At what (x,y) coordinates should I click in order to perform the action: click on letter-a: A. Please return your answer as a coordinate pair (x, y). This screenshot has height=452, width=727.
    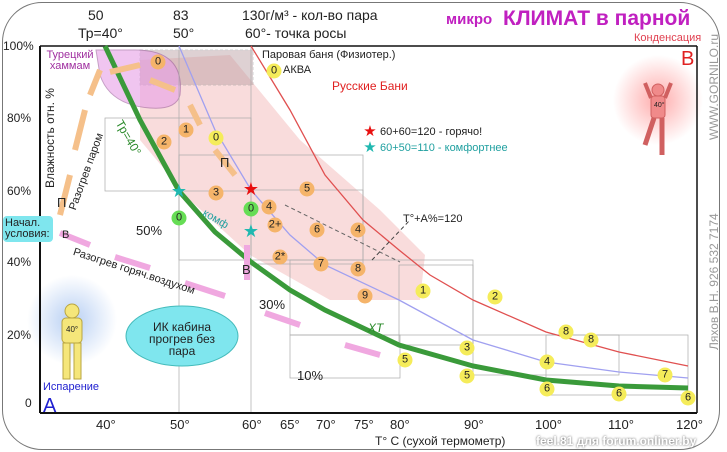
    Looking at the image, I should click on (50, 406).